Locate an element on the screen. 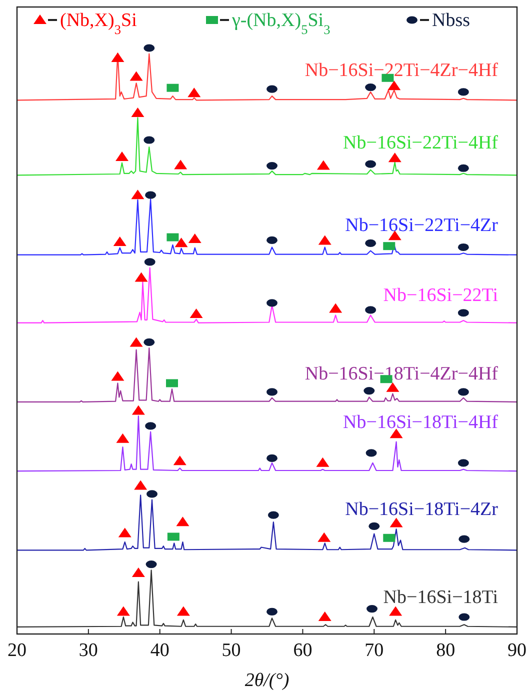 The width and height of the screenshot is (532, 697). x-tick-label: 80 is located at coordinates (446, 650).